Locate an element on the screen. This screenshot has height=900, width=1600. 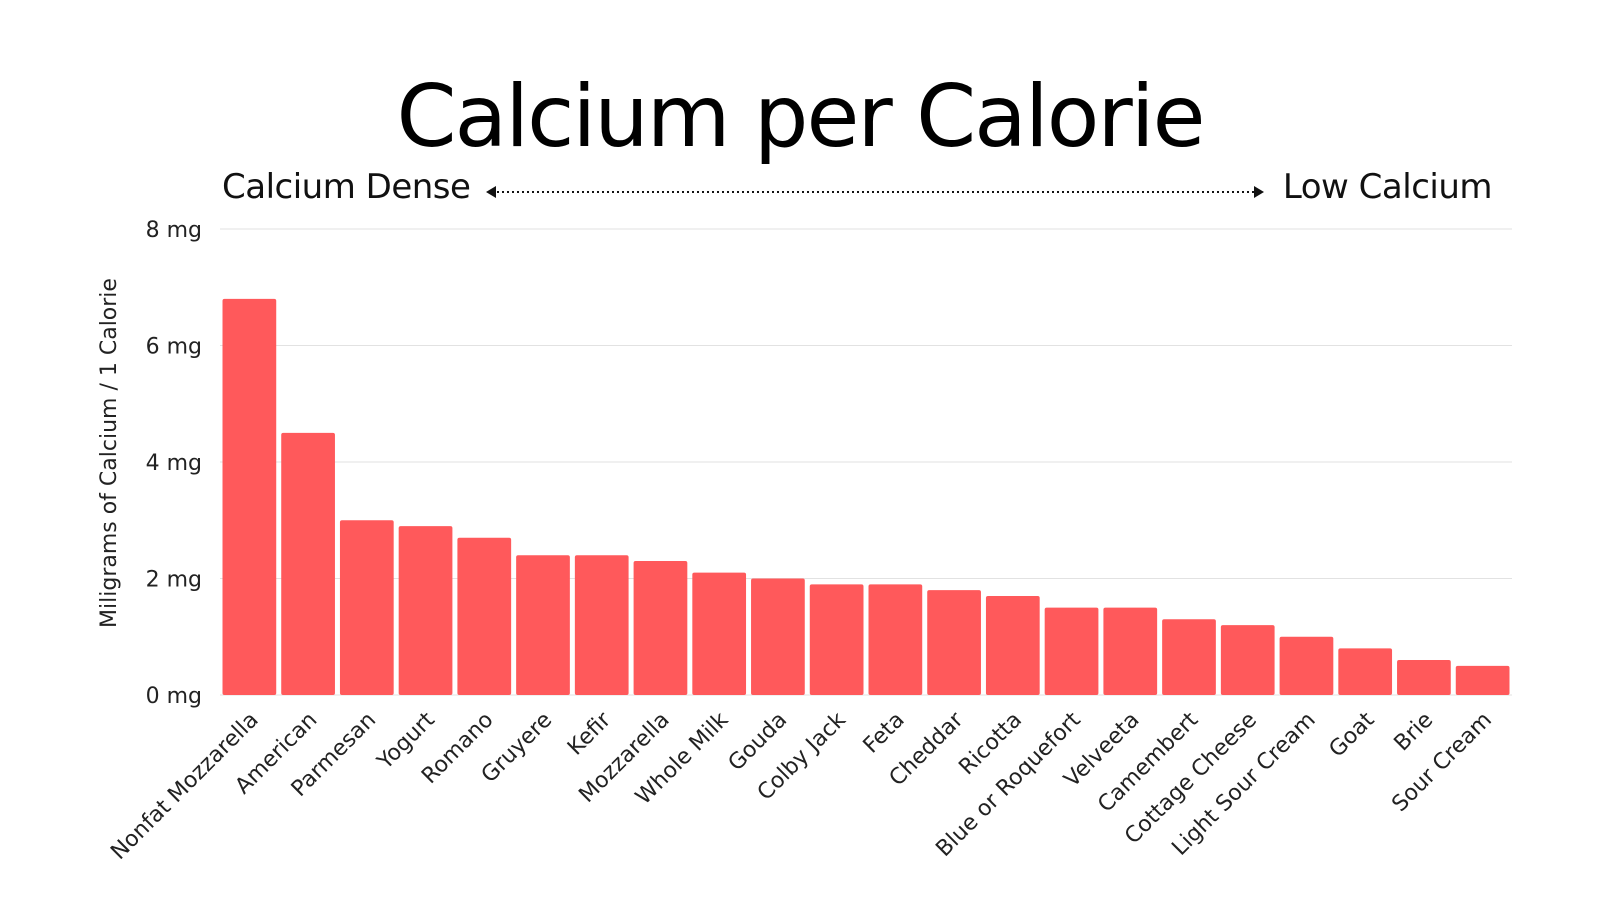
bar-nonfat-mozzarella is located at coordinates (249, 496).